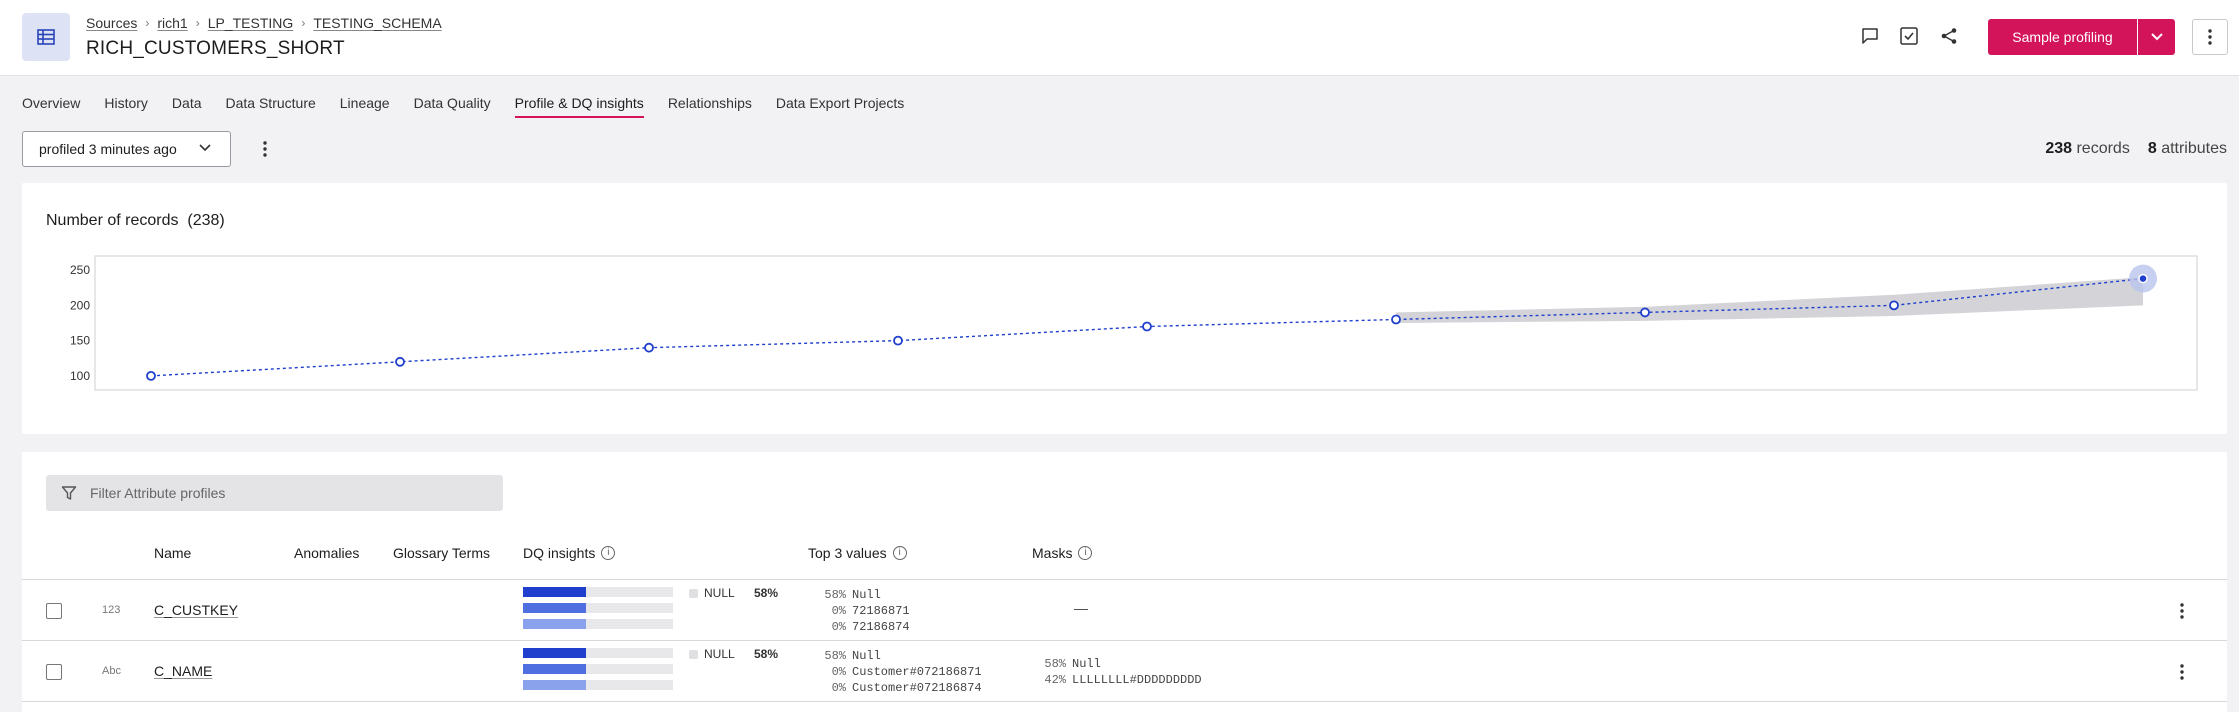 This screenshot has height=712, width=2239. I want to click on records-count: 238, so click(2059, 148).